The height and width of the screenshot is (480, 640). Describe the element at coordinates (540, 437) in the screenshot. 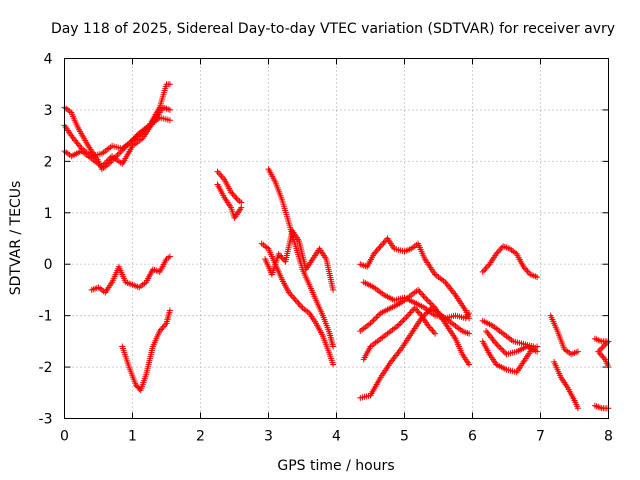

I see `x-tick-label: 7` at that location.